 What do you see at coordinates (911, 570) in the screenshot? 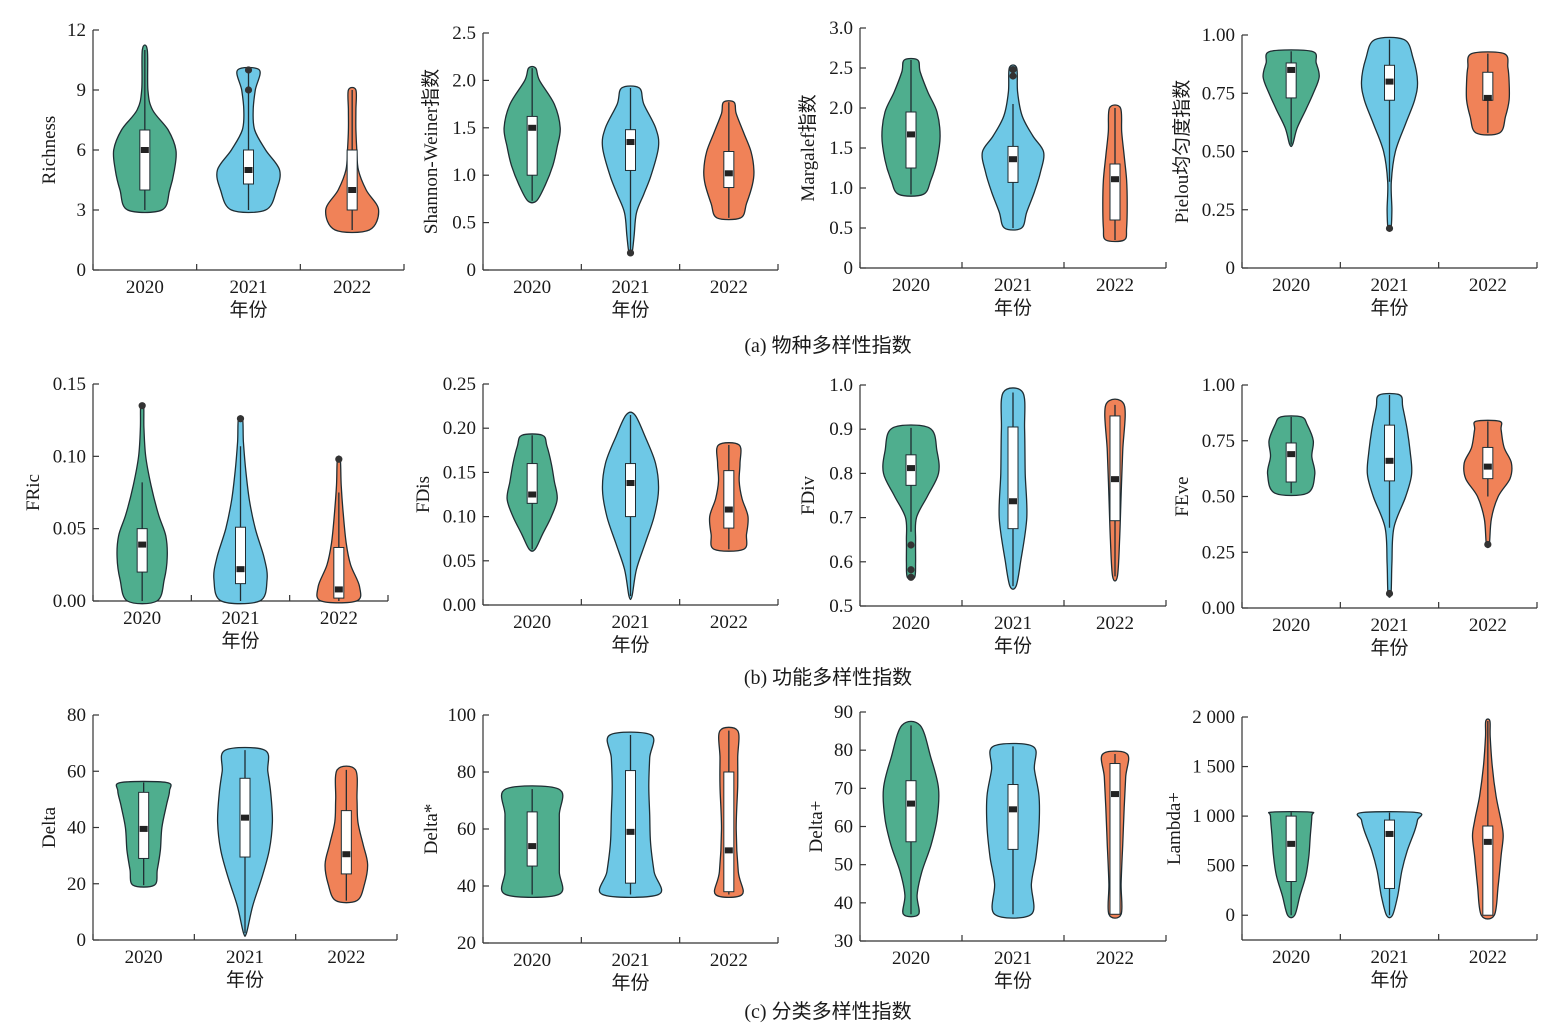
I see `outlier-point-2020` at bounding box center [911, 570].